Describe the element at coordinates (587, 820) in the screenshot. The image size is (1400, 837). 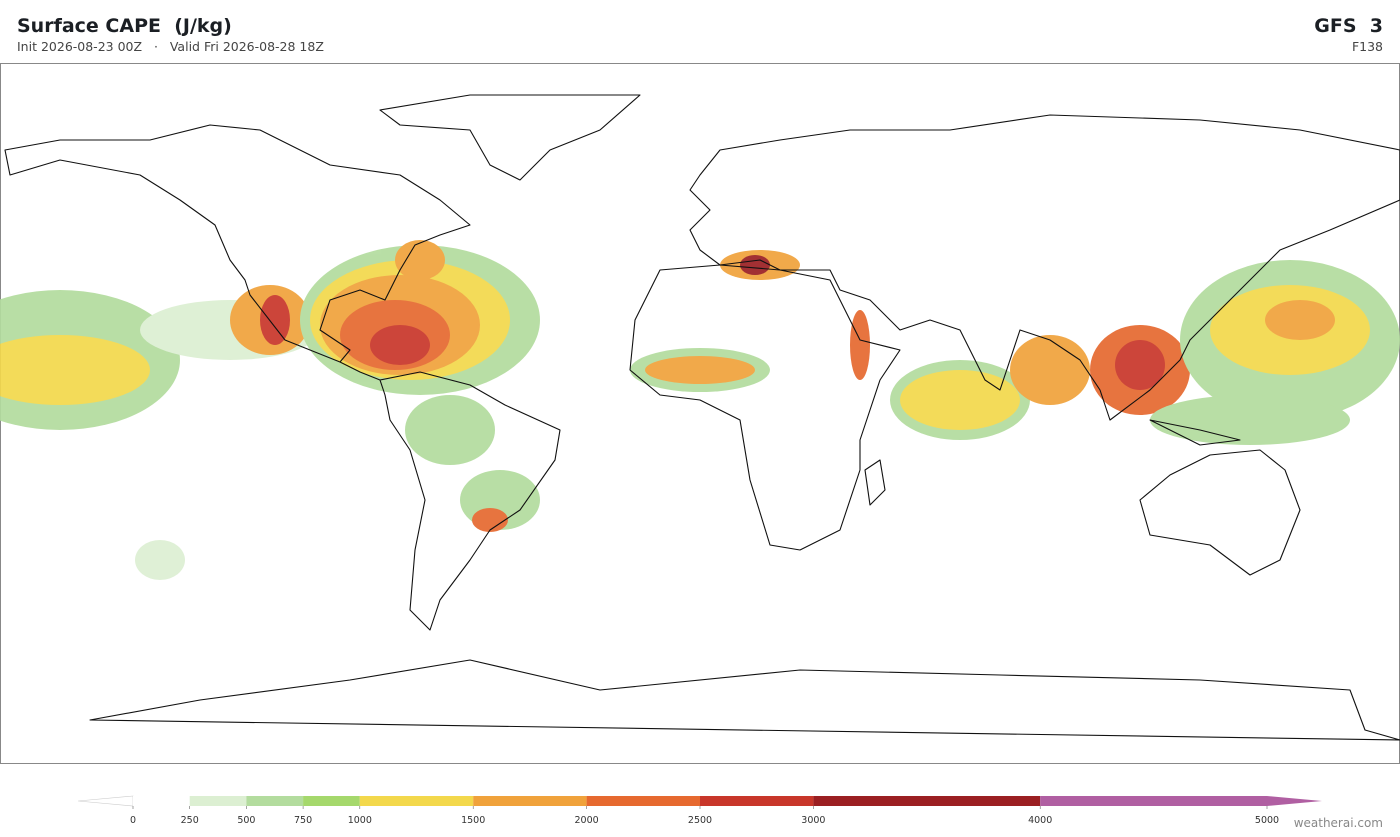
I see `colorbar-tick-label: 2000` at that location.